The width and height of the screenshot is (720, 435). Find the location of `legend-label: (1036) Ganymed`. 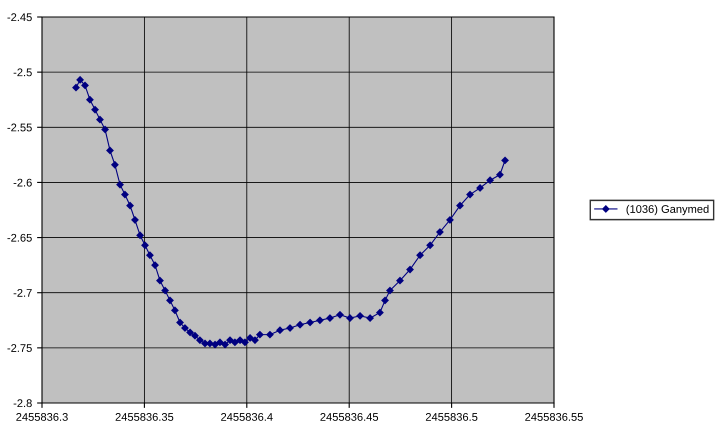

legend-label: (1036) Ganymed is located at coordinates (667, 210).